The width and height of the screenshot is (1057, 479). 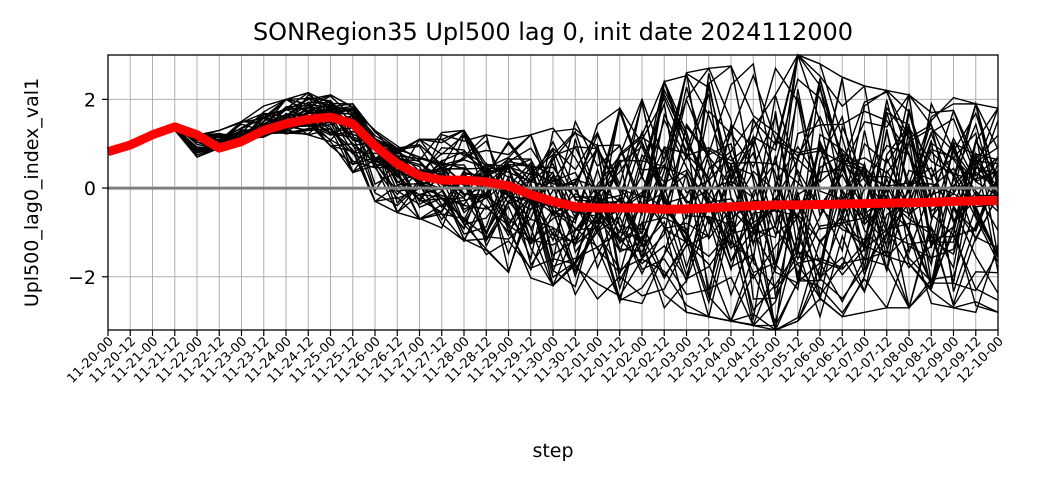 What do you see at coordinates (552, 451) in the screenshot?
I see `x-axis-label: step` at bounding box center [552, 451].